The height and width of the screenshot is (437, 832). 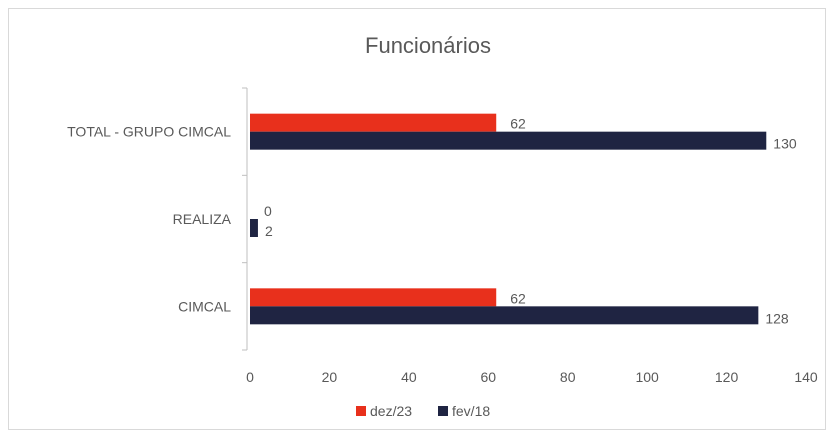 What do you see at coordinates (391, 411) in the screenshot?
I see `legend-label: dez/23` at bounding box center [391, 411].